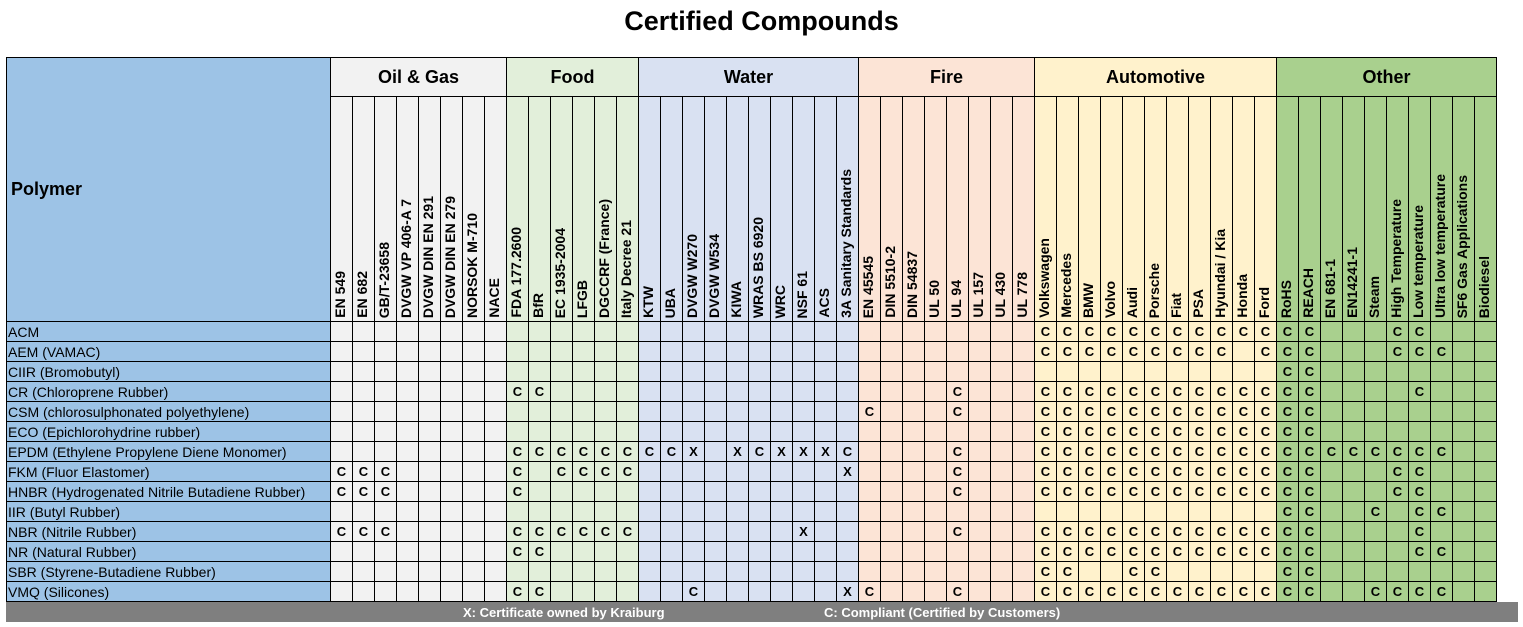 The width and height of the screenshot is (1523, 627). Describe the element at coordinates (1462, 246) in the screenshot. I see `standard-label: SF6 Gas Applications` at that location.